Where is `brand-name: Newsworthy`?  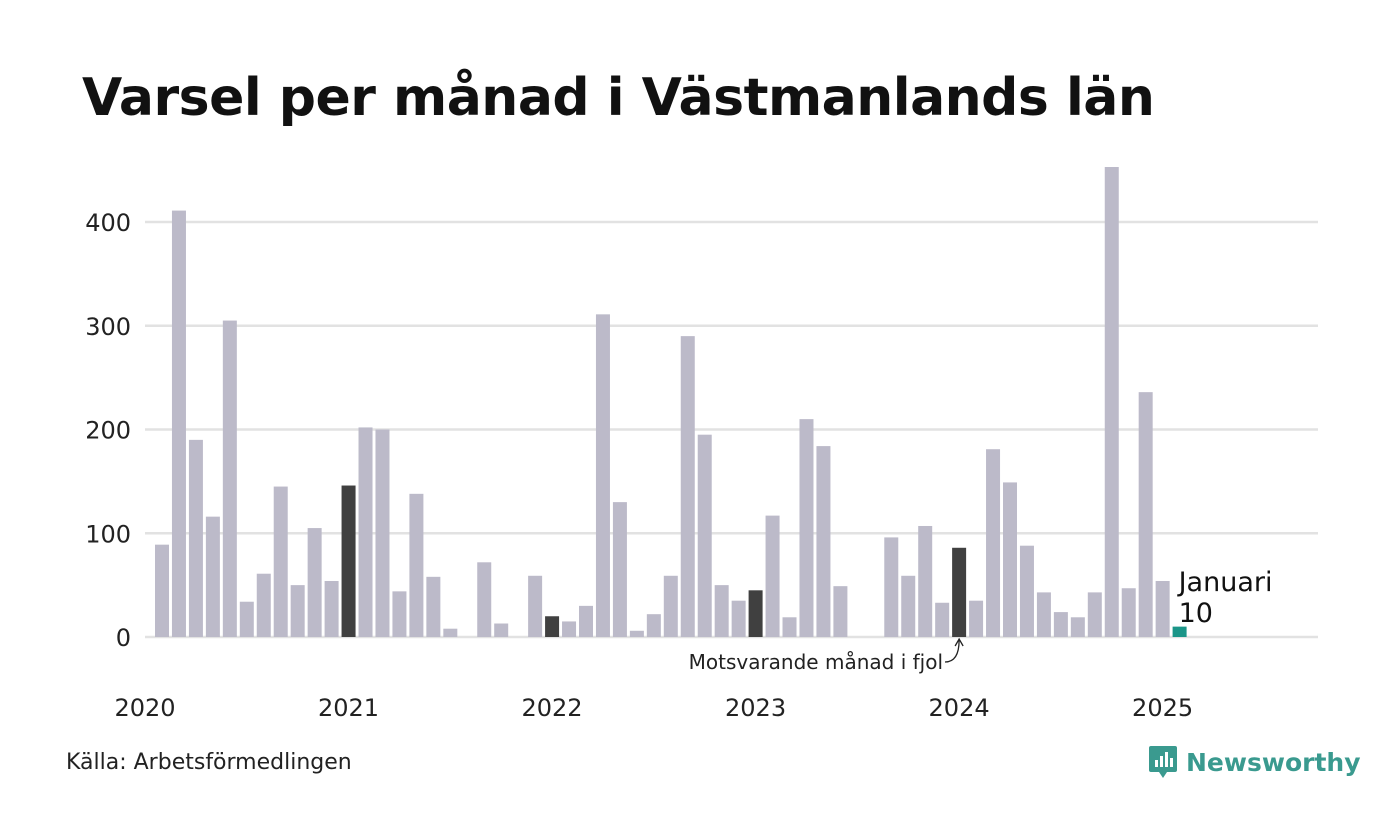
brand-name: Newsworthy is located at coordinates (1273, 762).